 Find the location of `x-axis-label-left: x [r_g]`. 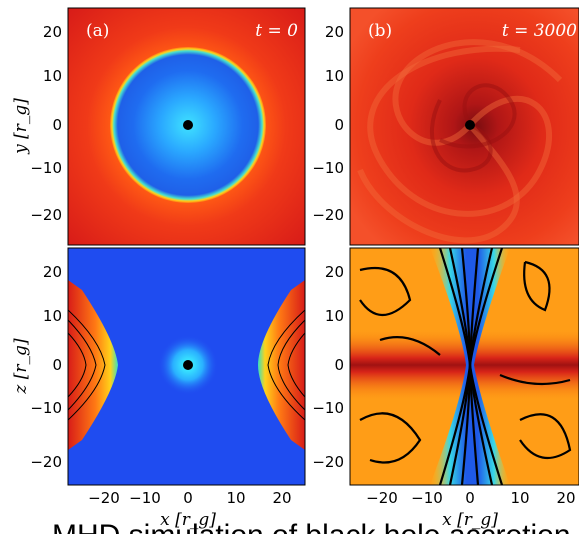

x-axis-label-left: x [r_g] is located at coordinates (188, 520).